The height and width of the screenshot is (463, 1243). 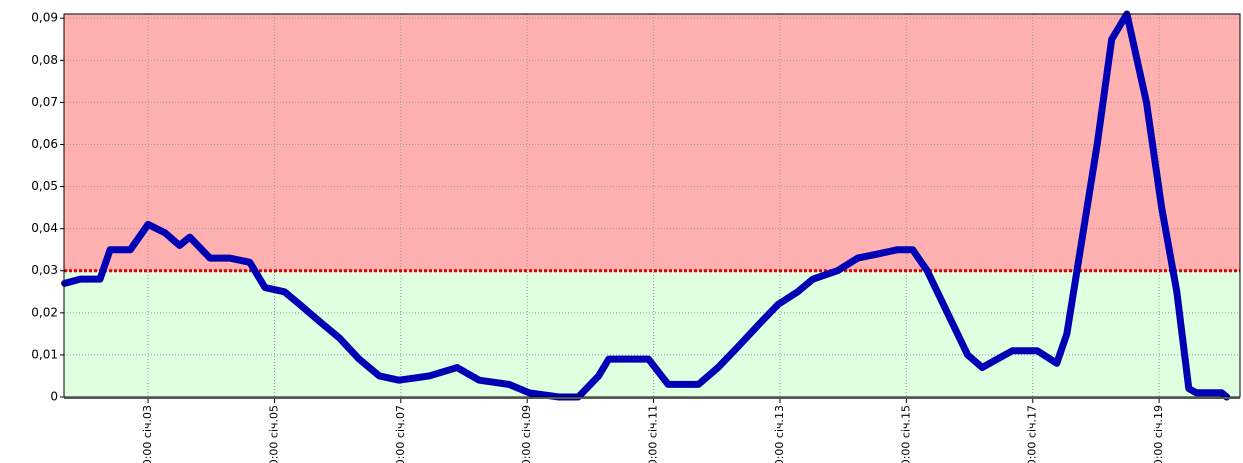 What do you see at coordinates (1158, 434) in the screenshot?
I see `x-tick-label: 00:00 січ.19` at bounding box center [1158, 434].